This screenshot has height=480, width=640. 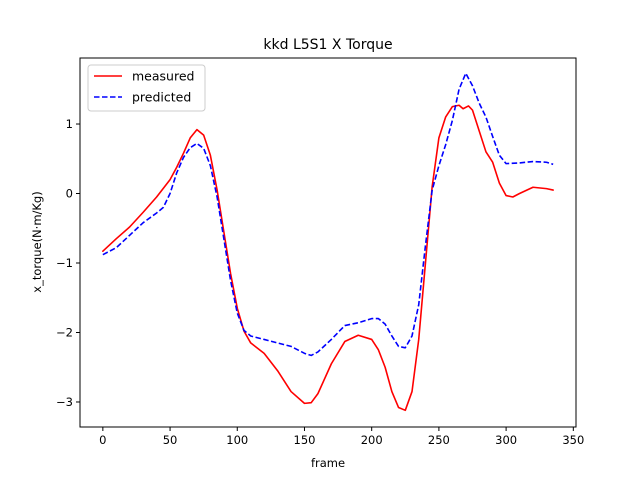 What do you see at coordinates (170, 440) in the screenshot?
I see `x-tick-label: 50` at bounding box center [170, 440].